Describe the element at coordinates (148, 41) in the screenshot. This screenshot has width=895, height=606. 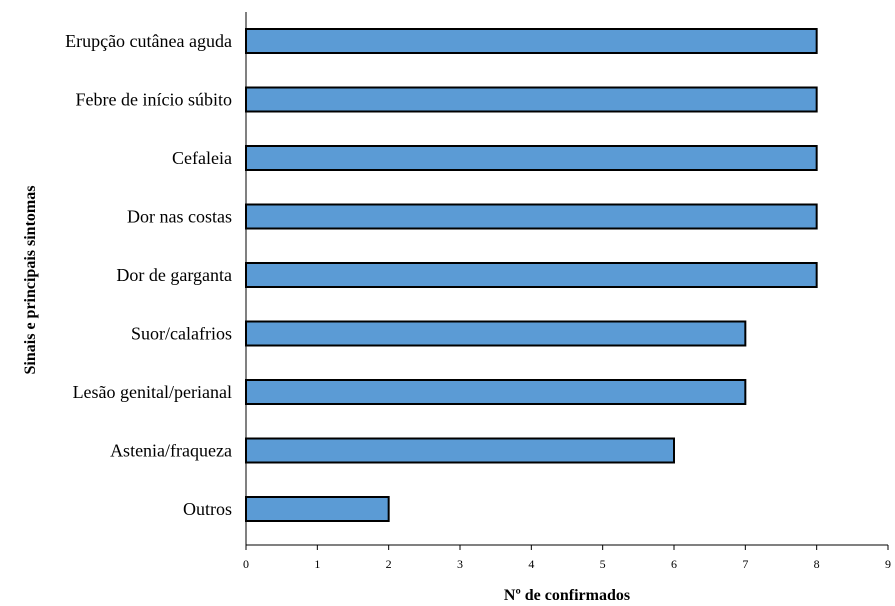
I see `category-label-0: Erupção cutânea aguda` at that location.